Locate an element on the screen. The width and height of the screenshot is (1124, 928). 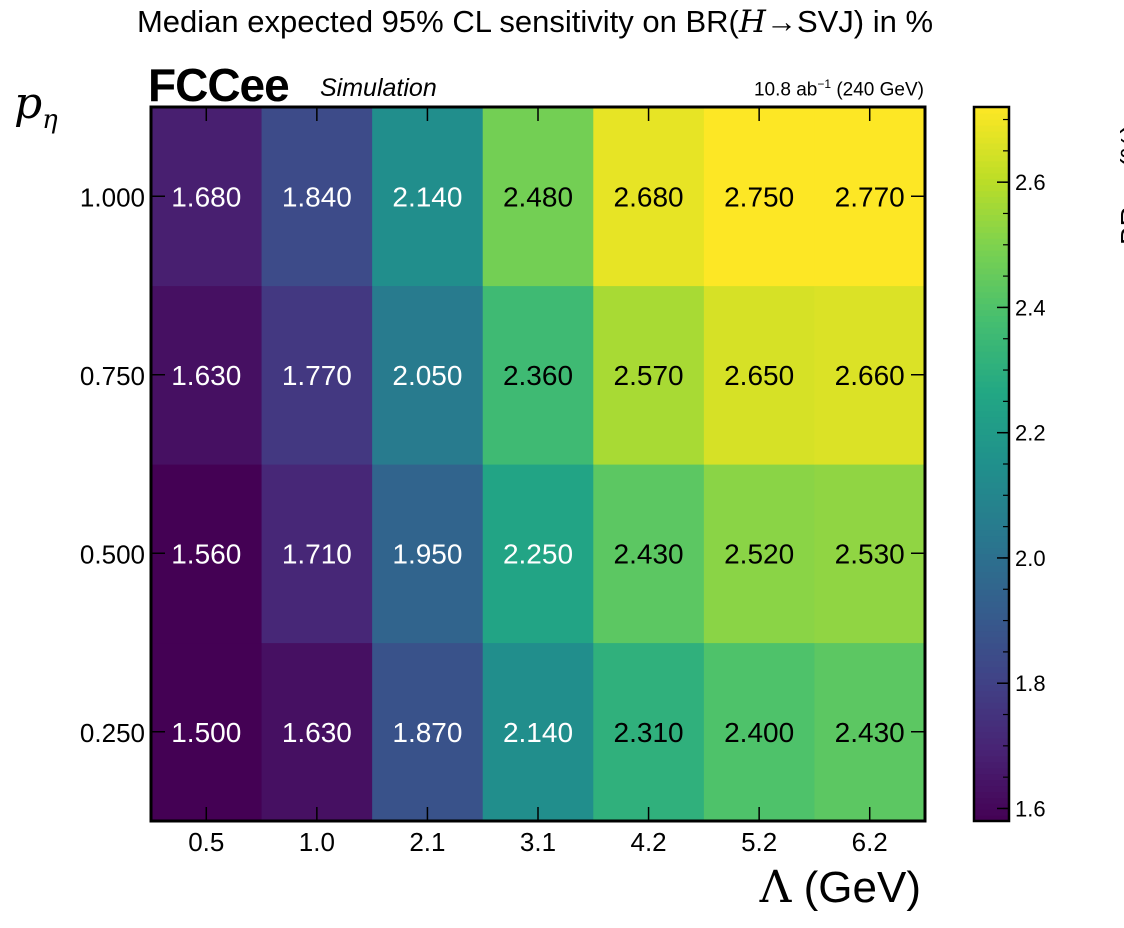
x-tick-label: 4.2 is located at coordinates (648, 842).